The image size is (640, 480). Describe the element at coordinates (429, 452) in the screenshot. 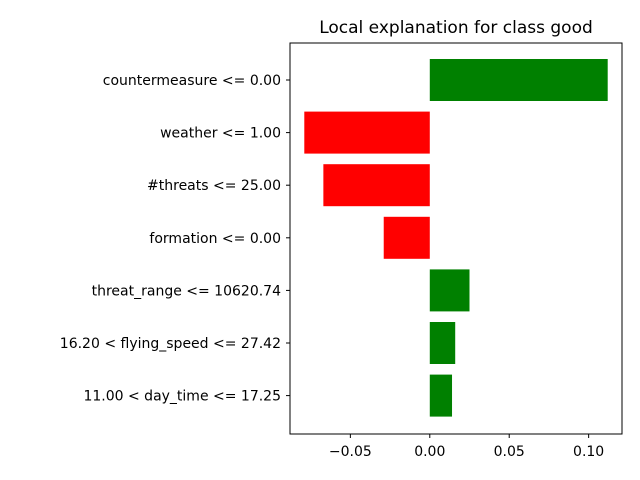

I see `x-tick-label: 0.00` at that location.